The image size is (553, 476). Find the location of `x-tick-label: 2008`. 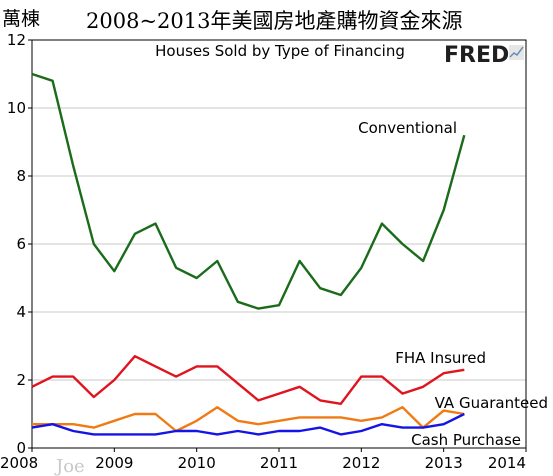

x-tick-label: 2008 is located at coordinates (19, 463).